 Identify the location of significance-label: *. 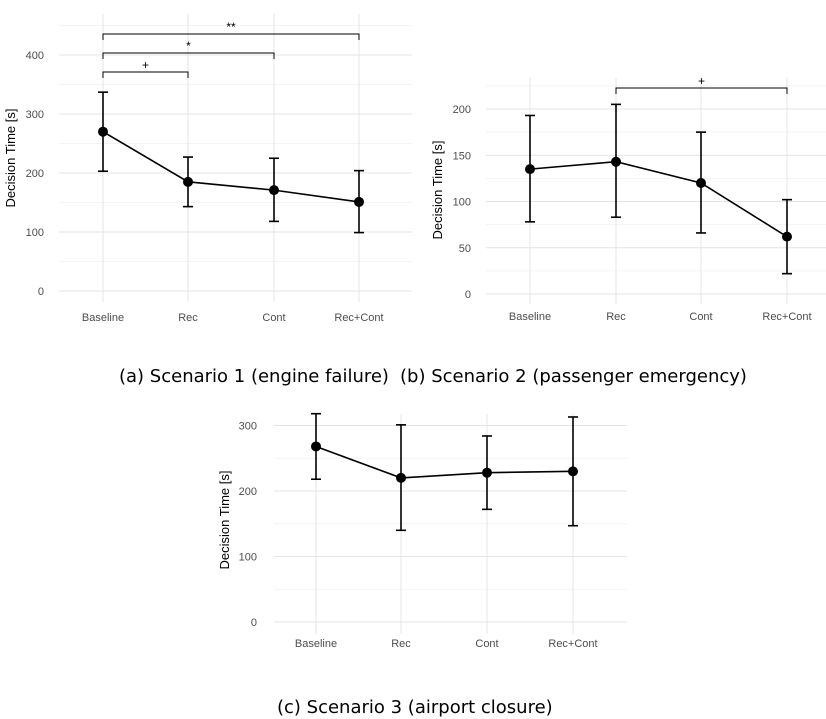
(188, 46).